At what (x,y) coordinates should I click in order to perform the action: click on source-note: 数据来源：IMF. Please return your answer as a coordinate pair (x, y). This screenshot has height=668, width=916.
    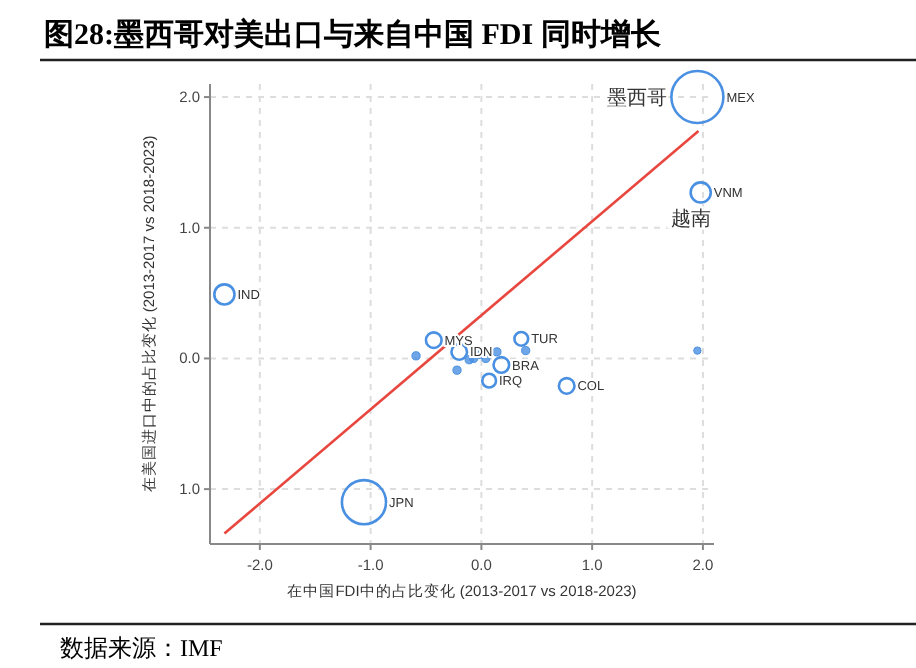
    Looking at the image, I should click on (142, 648).